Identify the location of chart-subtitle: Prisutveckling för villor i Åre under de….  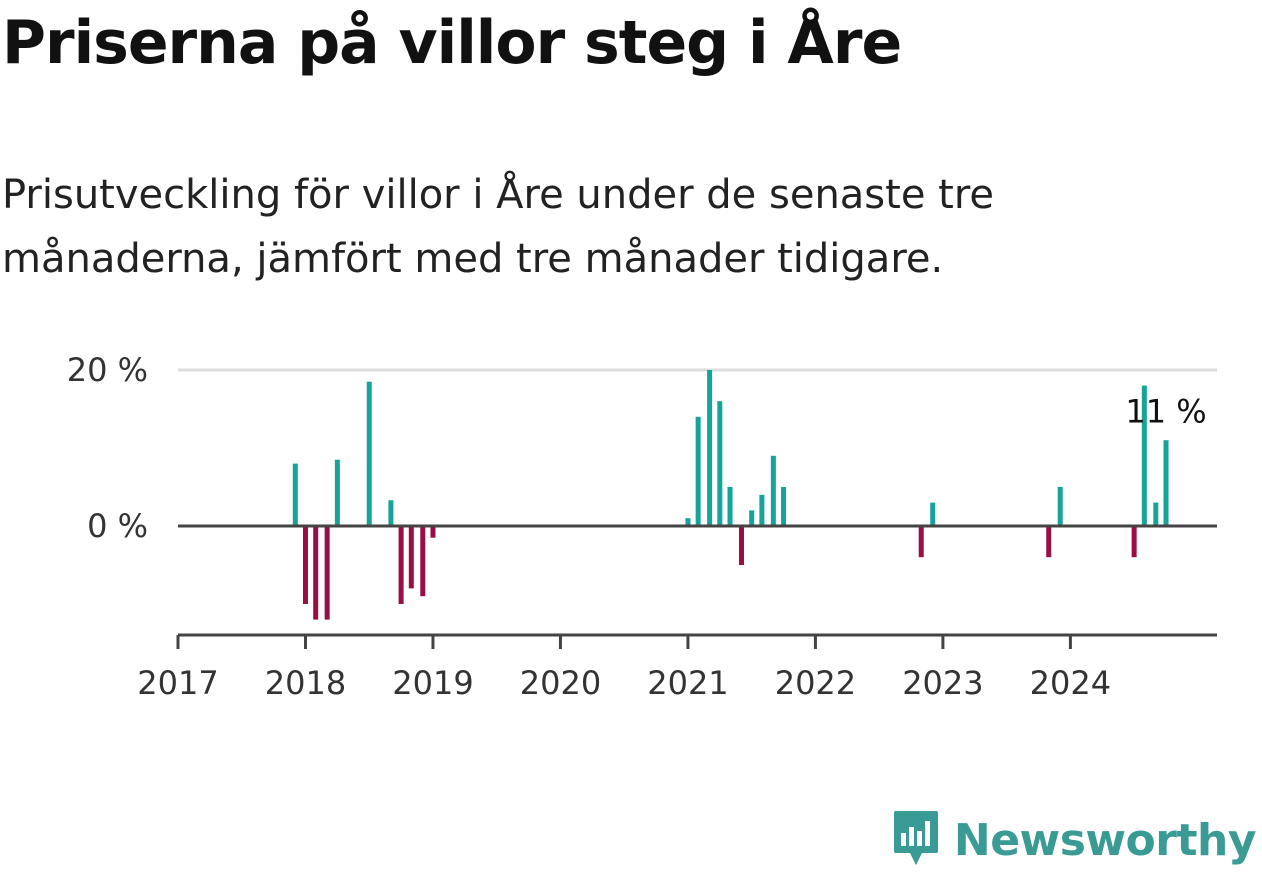
(498, 227).